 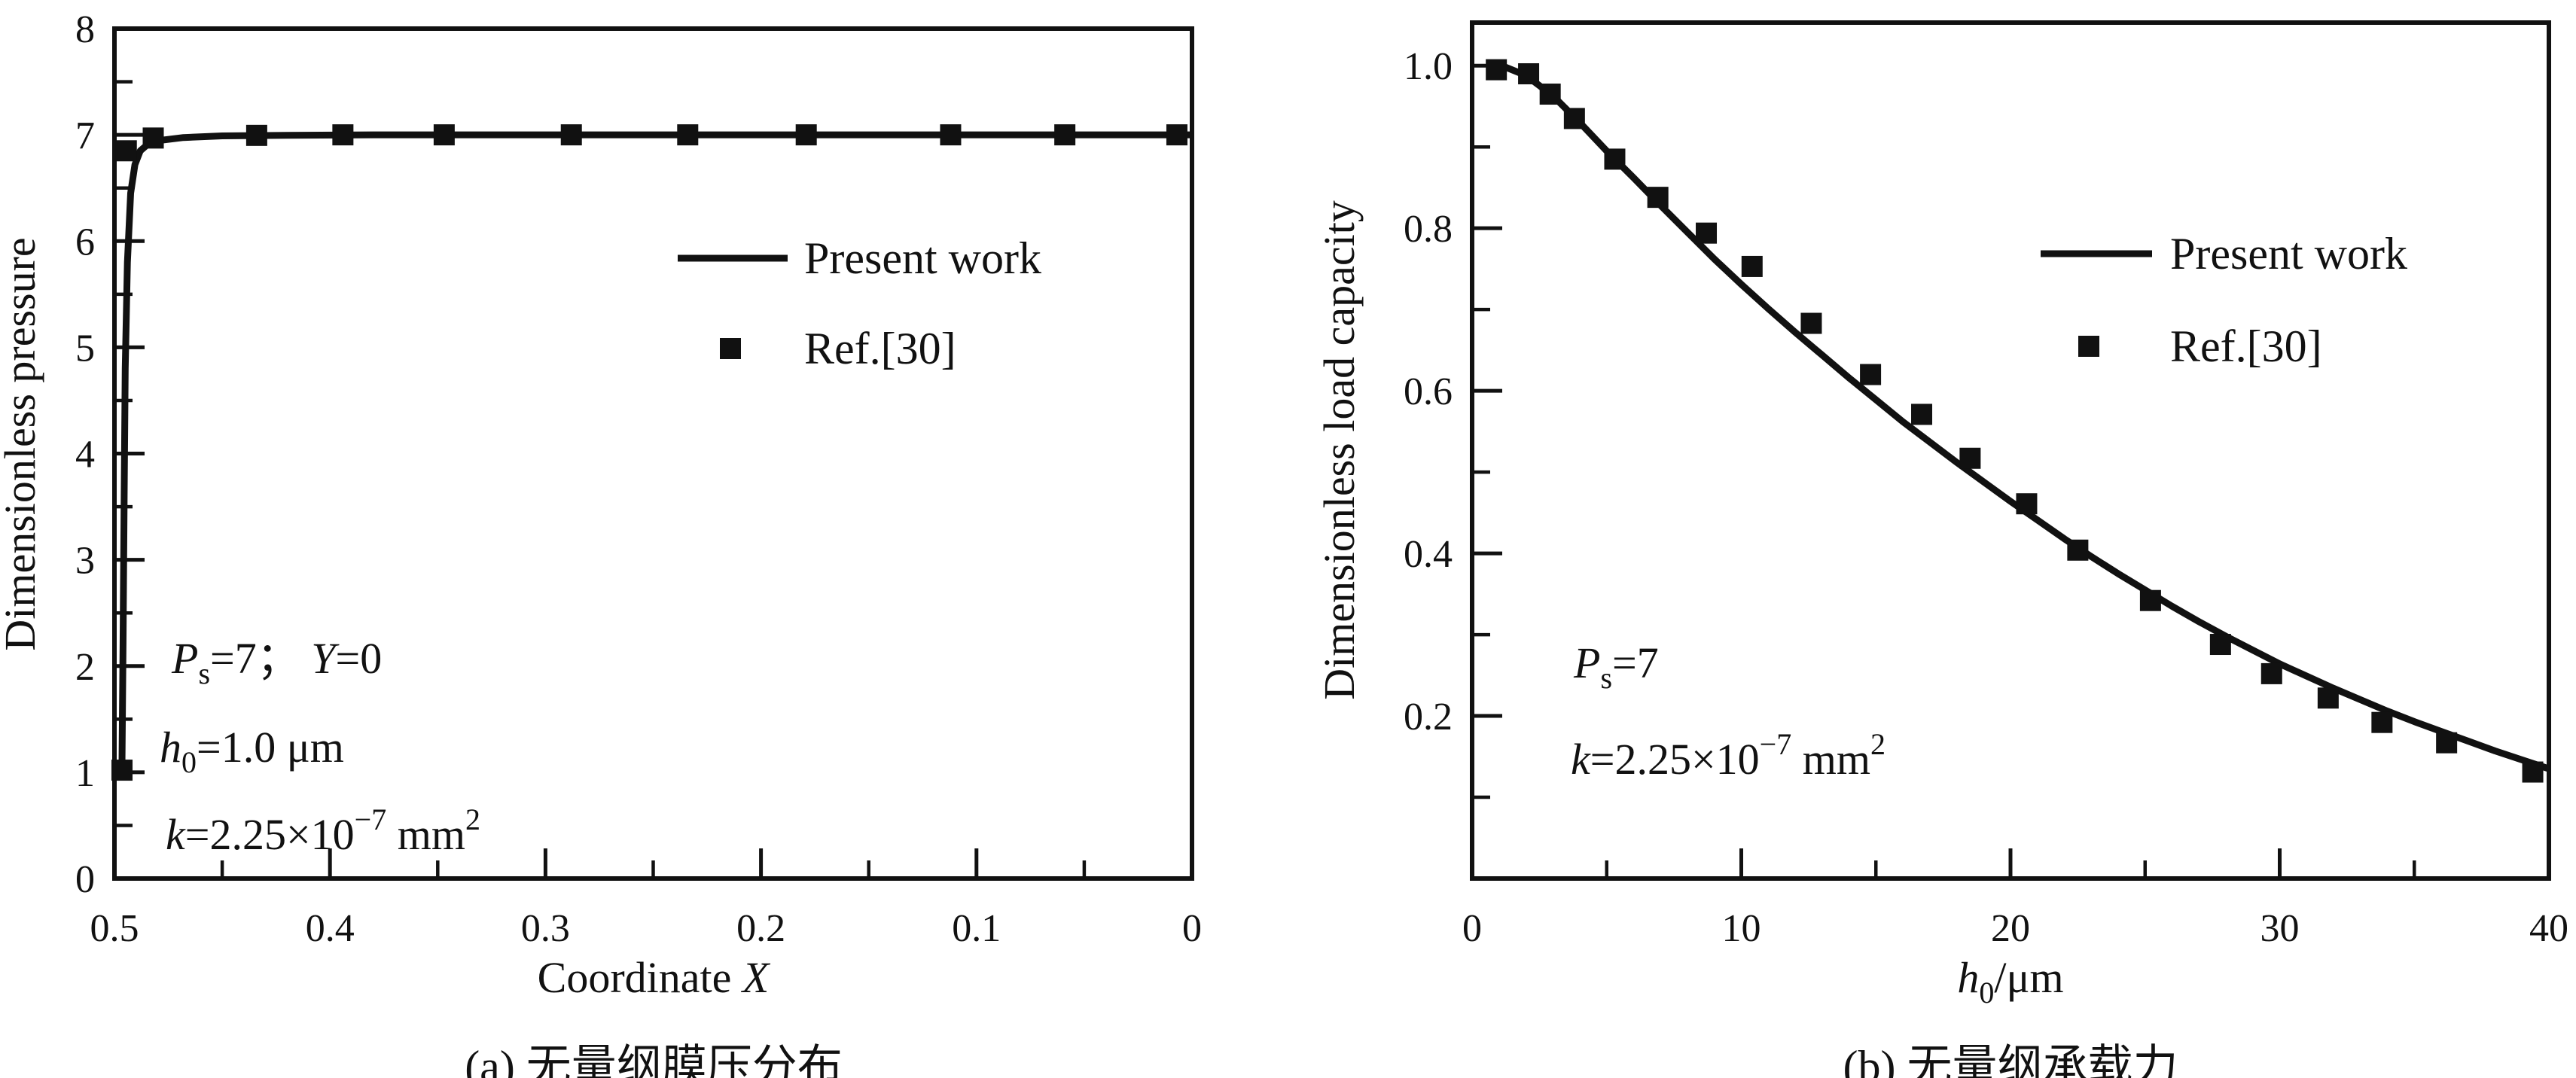 I want to click on svg-text: 7, so click(x=85, y=135).